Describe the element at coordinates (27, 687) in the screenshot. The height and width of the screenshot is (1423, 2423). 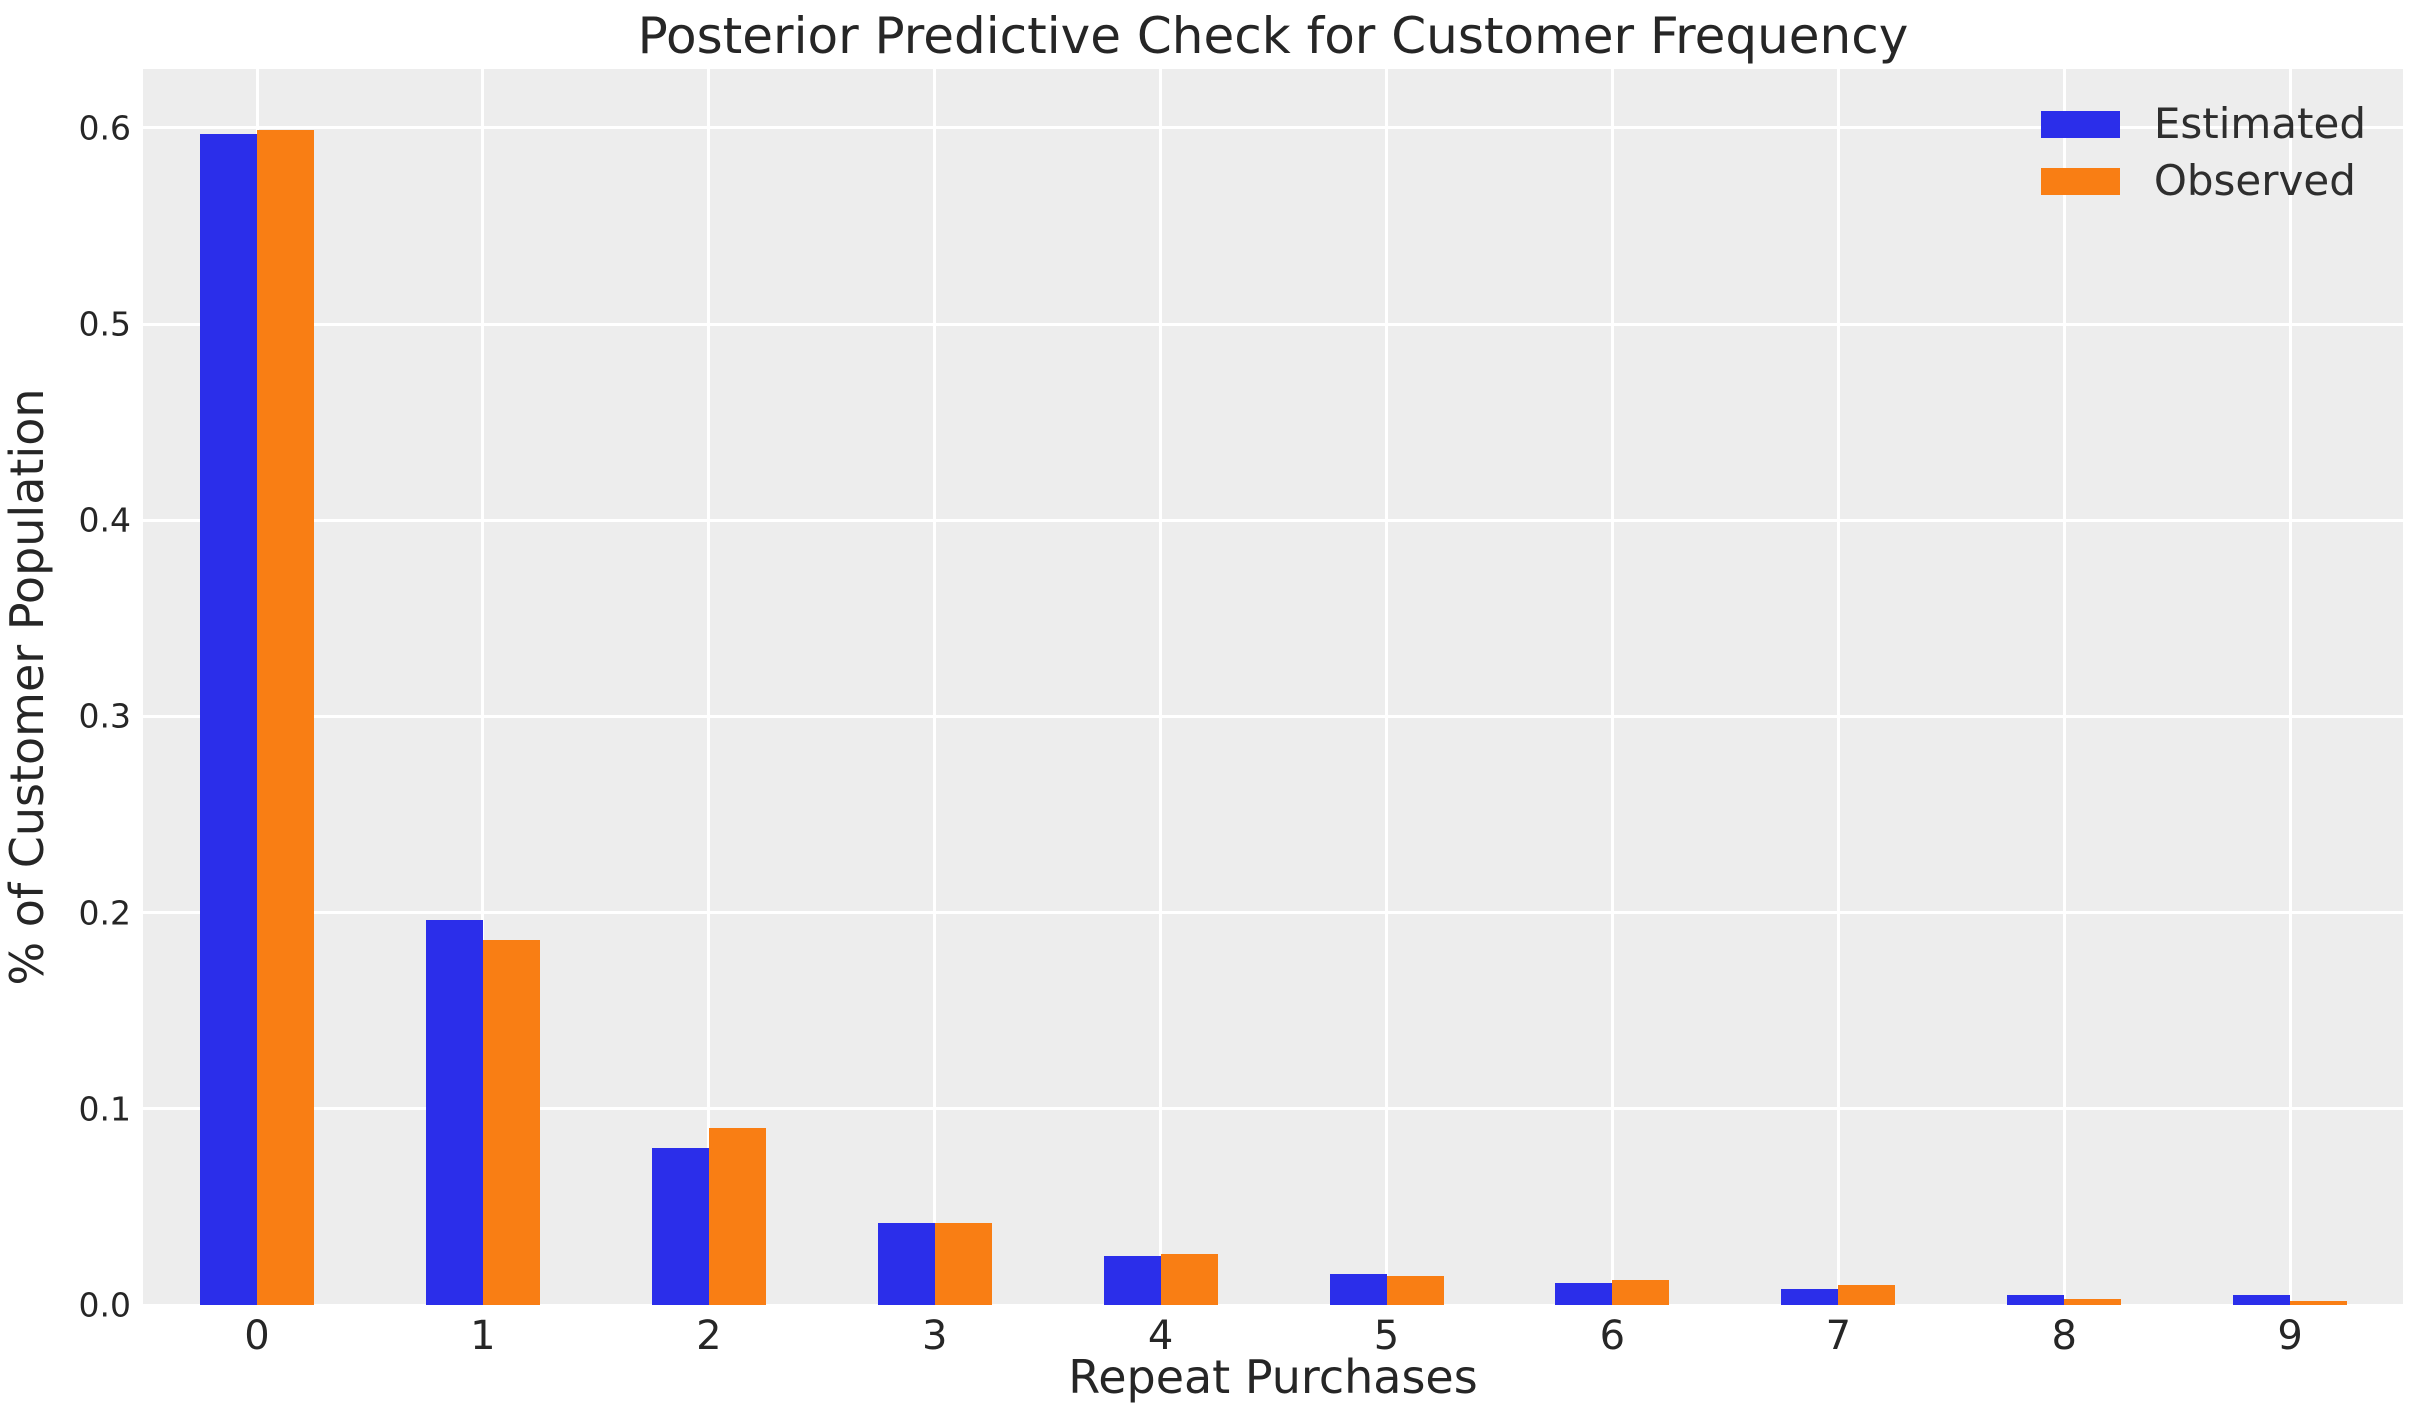
I see `y-axis-label: % of Customer Population` at that location.